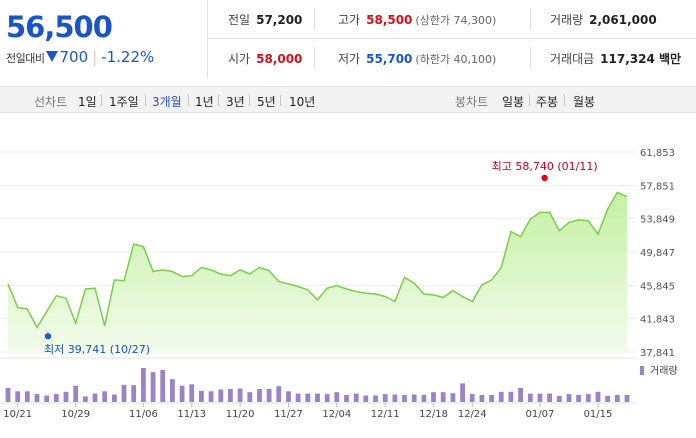 The height and width of the screenshot is (438, 696). What do you see at coordinates (657, 286) in the screenshot?
I see `y-tick-label: 45,845` at bounding box center [657, 286].